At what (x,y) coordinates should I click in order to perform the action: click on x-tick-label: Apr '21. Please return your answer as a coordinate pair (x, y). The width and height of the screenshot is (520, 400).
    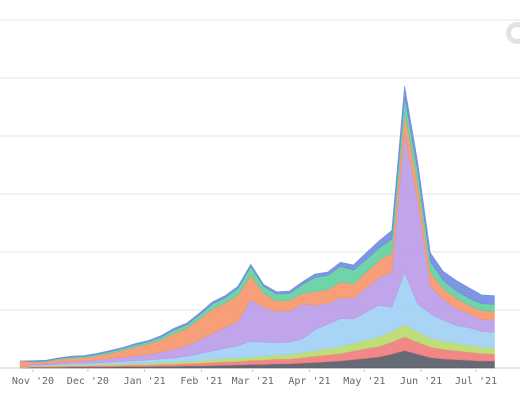
    Looking at the image, I should click on (309, 381).